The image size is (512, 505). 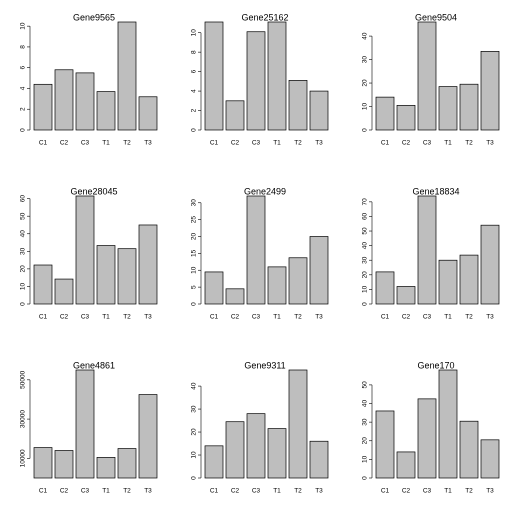 I want to click on chart-title: Gene18834, so click(x=435, y=191).